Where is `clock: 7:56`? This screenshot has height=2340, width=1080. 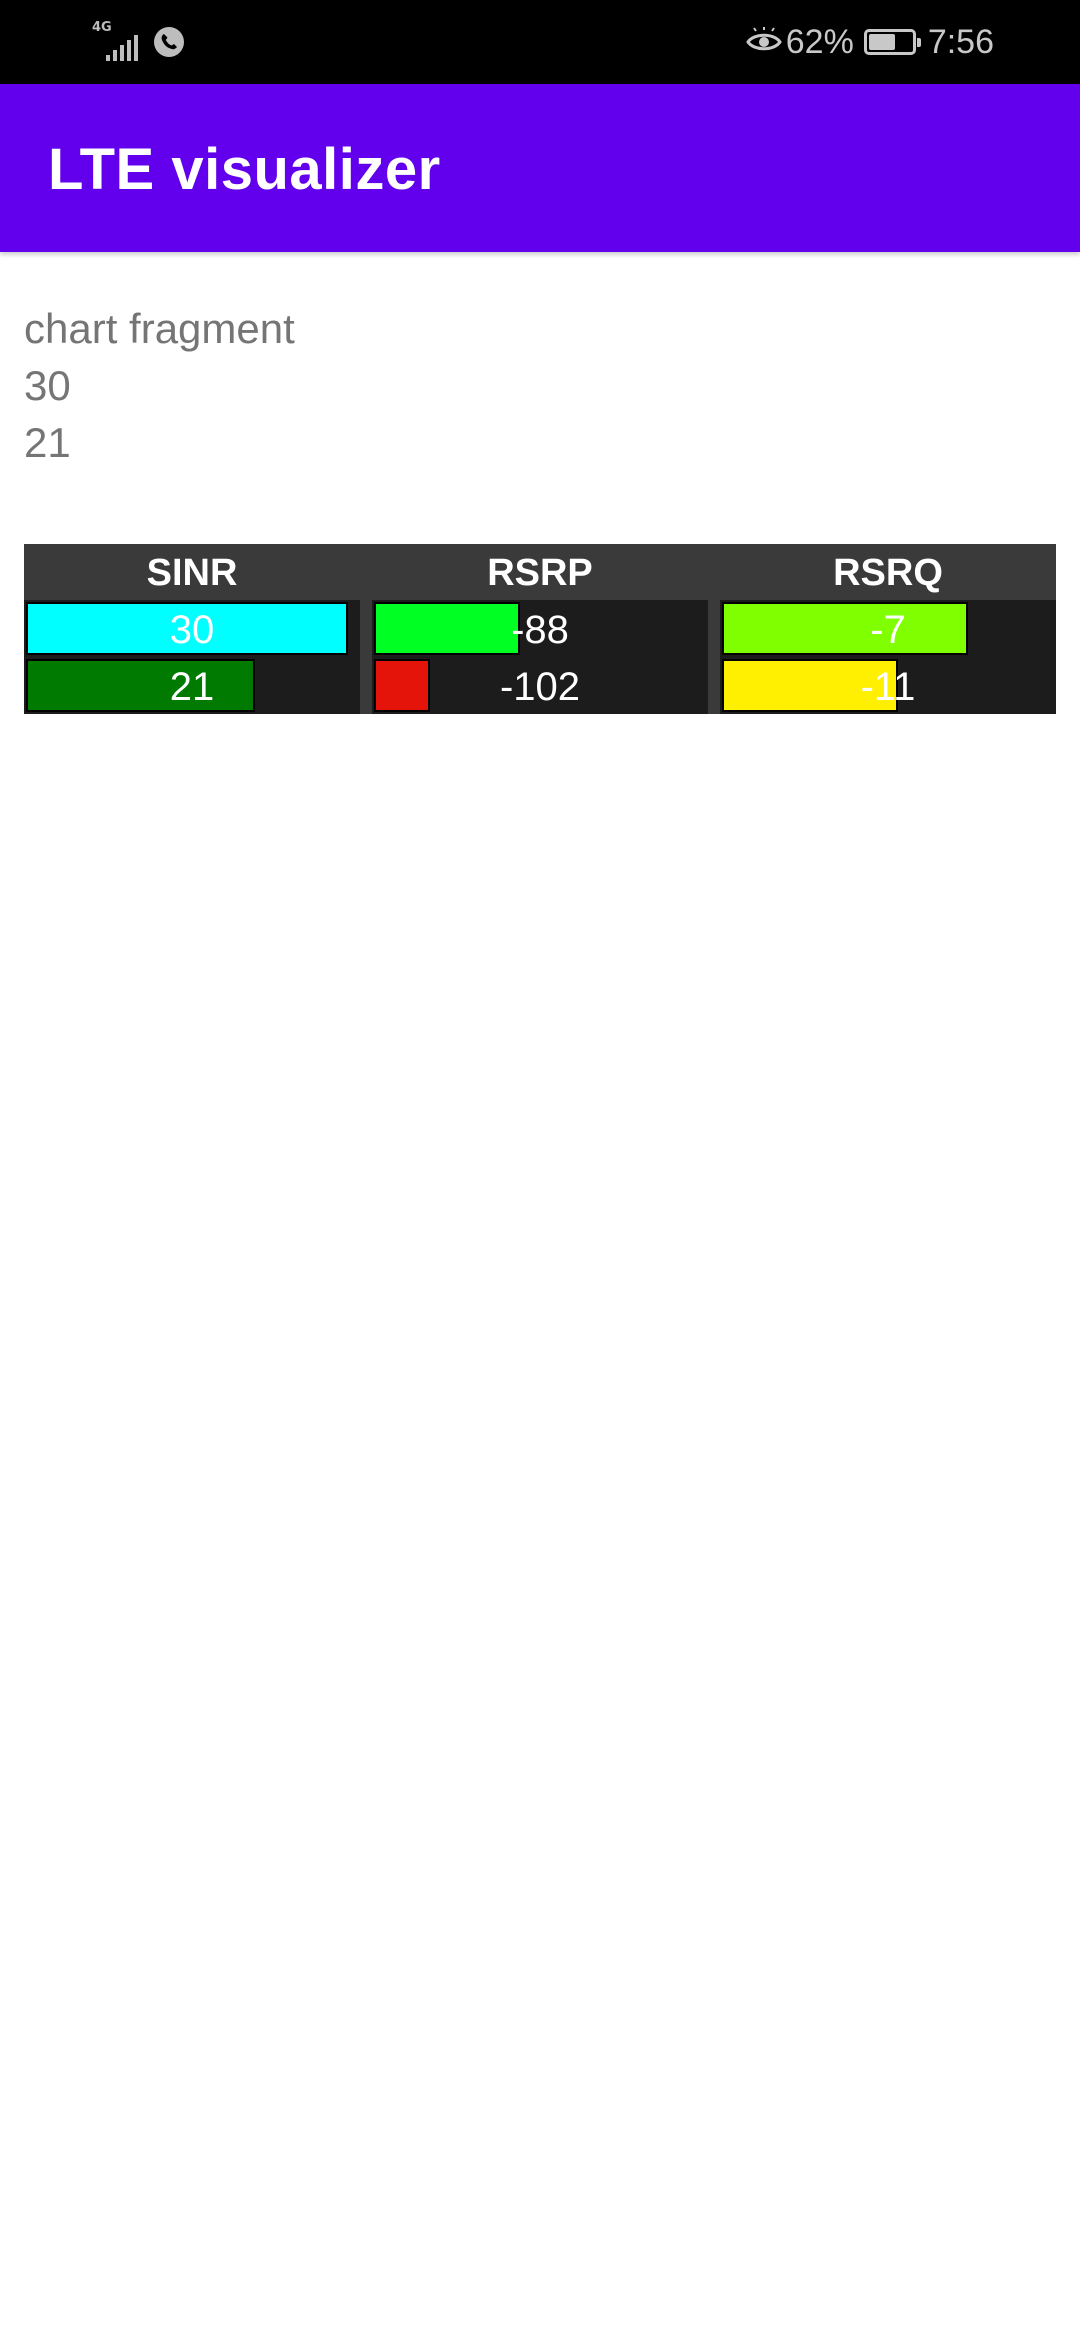 clock: 7:56 is located at coordinates (960, 41).